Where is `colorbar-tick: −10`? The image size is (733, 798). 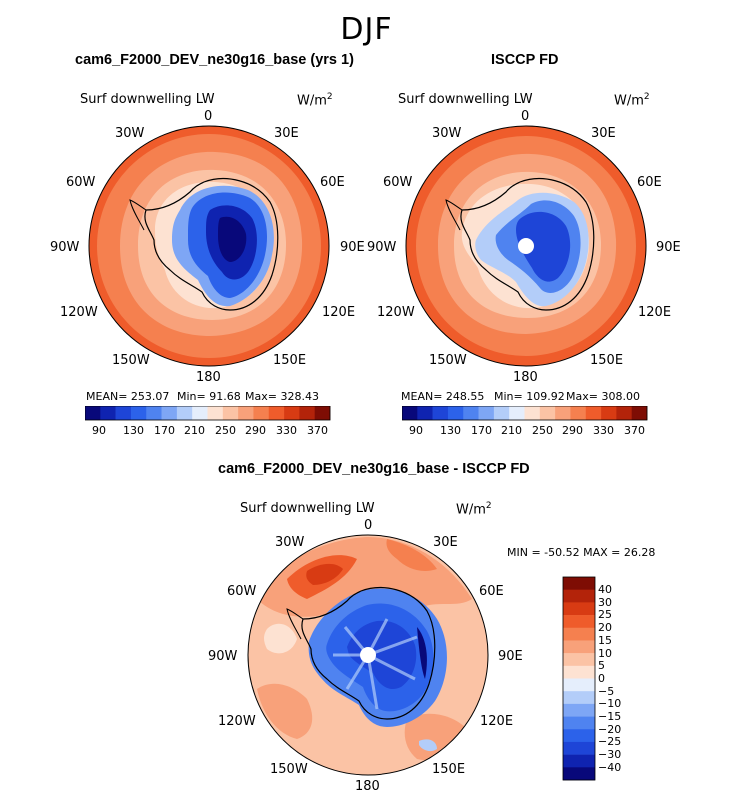 colorbar-tick: −10 is located at coordinates (610, 704).